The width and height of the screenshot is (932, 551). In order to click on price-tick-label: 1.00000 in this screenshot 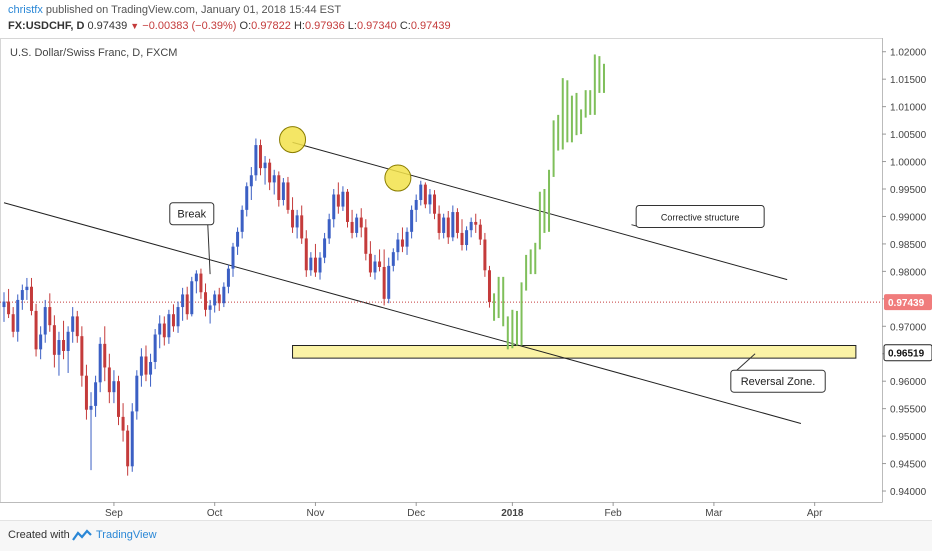, I will do `click(908, 163)`.